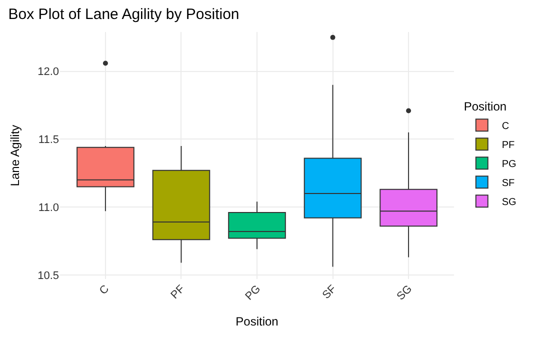 This screenshot has width=554, height=338. What do you see at coordinates (508, 145) in the screenshot?
I see `legend-label: PF` at bounding box center [508, 145].